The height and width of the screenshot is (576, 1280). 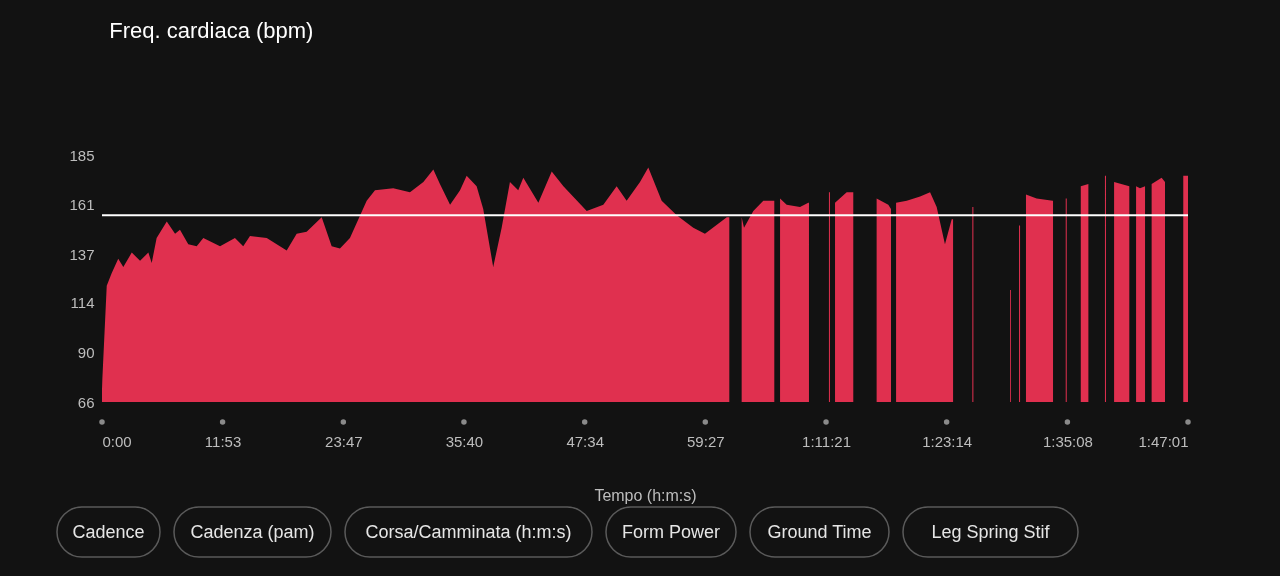 What do you see at coordinates (468, 532) in the screenshot?
I see `text: Corsa/Camminata (h:m:s)` at bounding box center [468, 532].